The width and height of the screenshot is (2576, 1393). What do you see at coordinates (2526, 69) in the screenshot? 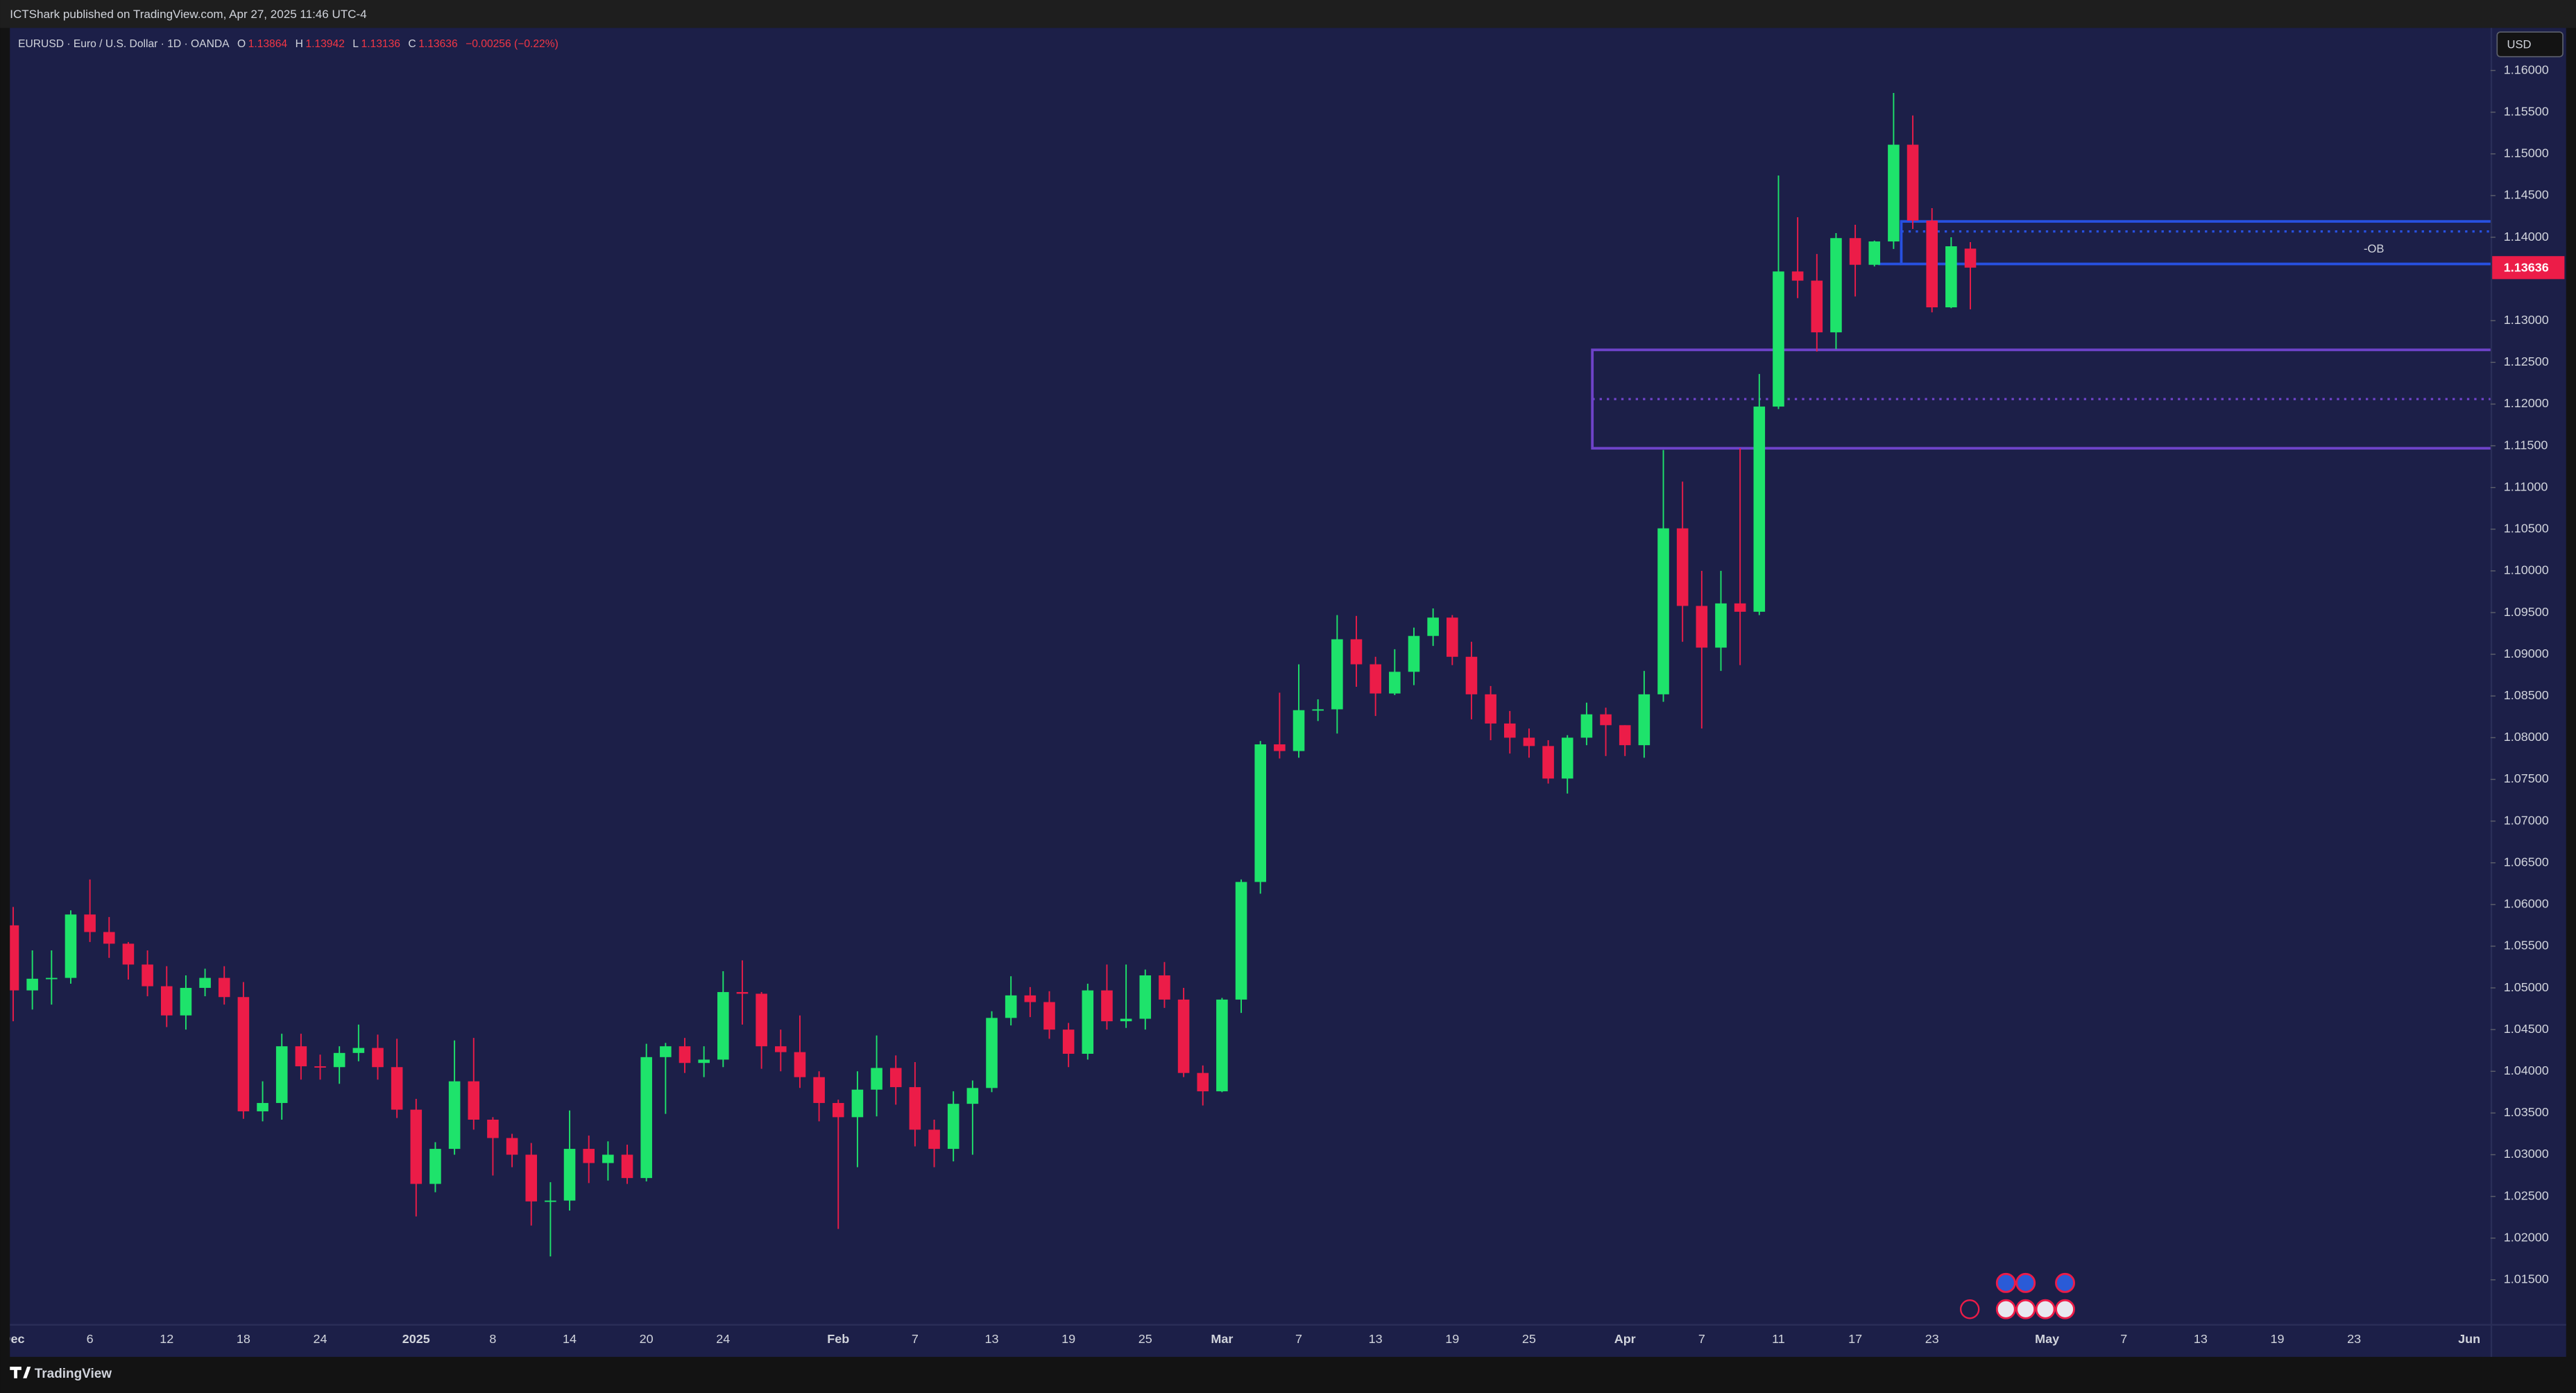
I see `y-tick-label: 1.16000` at bounding box center [2526, 69].